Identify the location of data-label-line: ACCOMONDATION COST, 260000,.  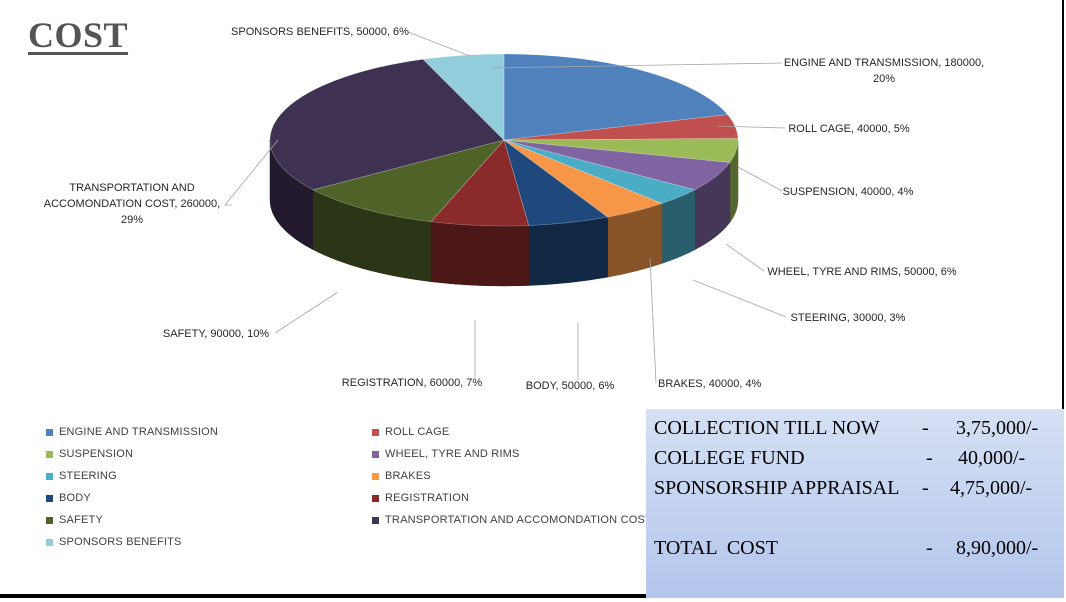
(132, 204).